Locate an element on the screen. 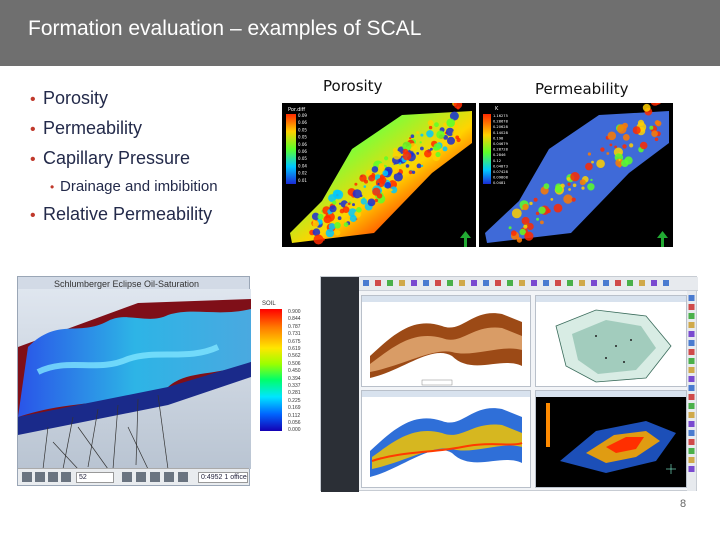 The height and width of the screenshot is (540, 720). sub-bullet-item: • Drainage and imbibition is located at coordinates (124, 187).